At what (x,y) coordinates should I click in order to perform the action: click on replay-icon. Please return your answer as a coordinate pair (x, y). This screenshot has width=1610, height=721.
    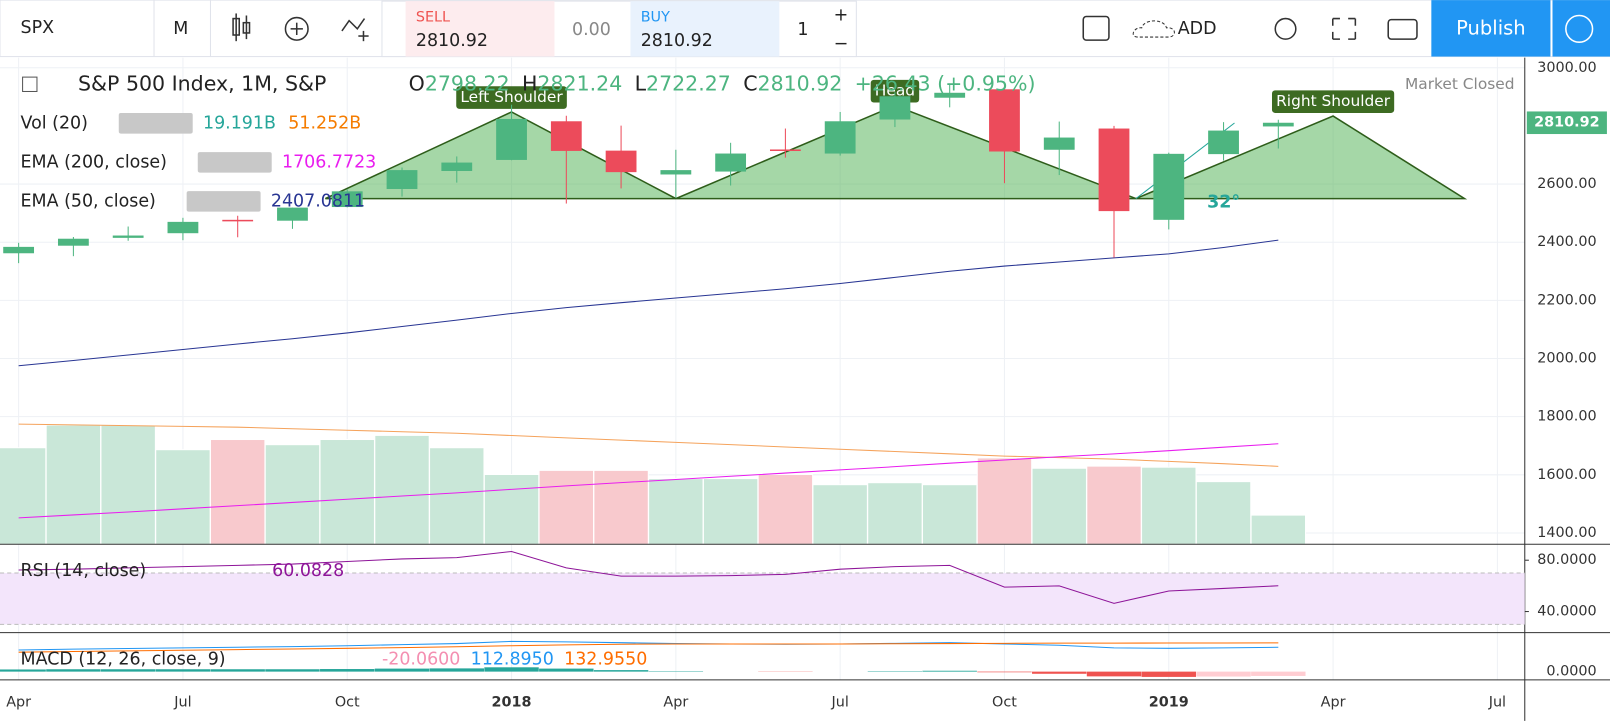
    Looking at the image, I should click on (1579, 28).